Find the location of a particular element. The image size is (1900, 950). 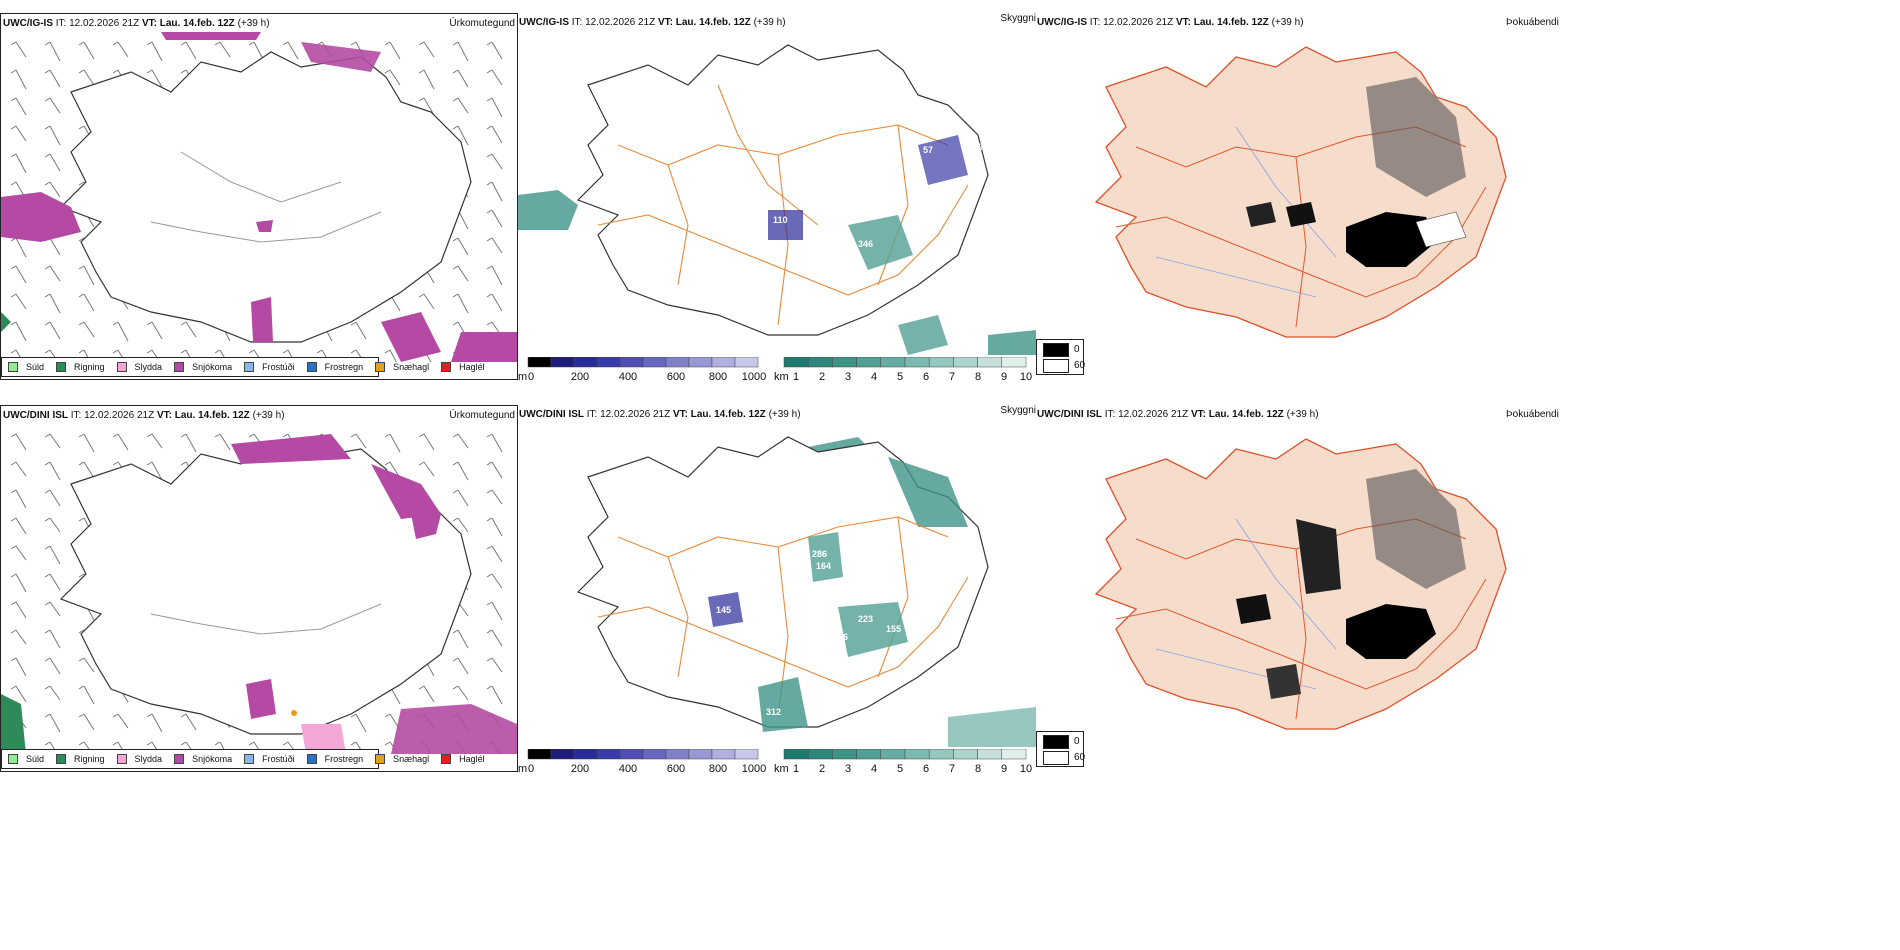

roads is located at coordinates (783, 617).